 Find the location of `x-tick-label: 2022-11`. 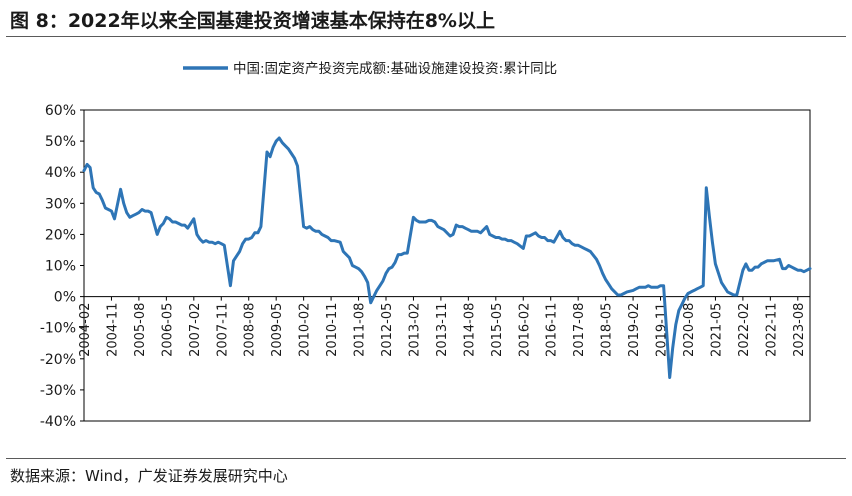

x-tick-label: 2022-11 is located at coordinates (771, 330).